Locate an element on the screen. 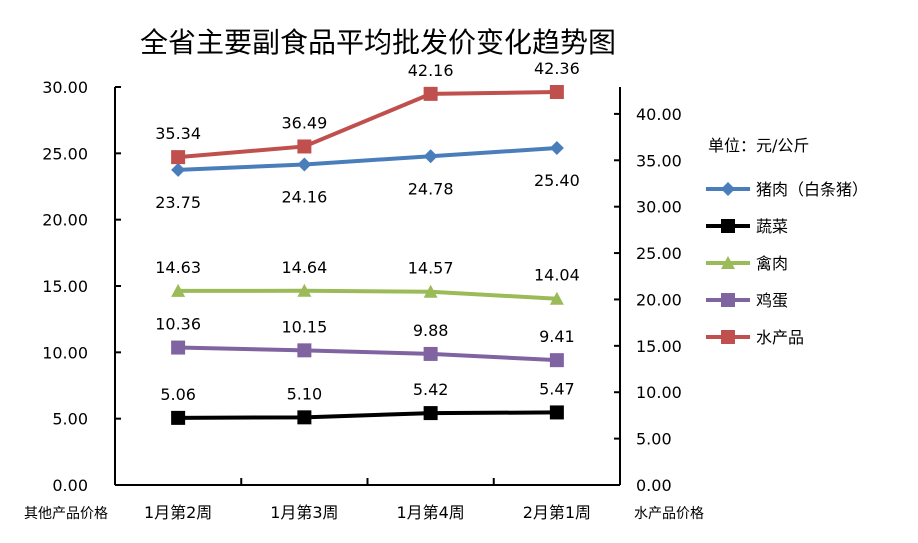 This screenshot has width=918, height=543. left-axis-label: 其他产品价格 is located at coordinates (66, 514).